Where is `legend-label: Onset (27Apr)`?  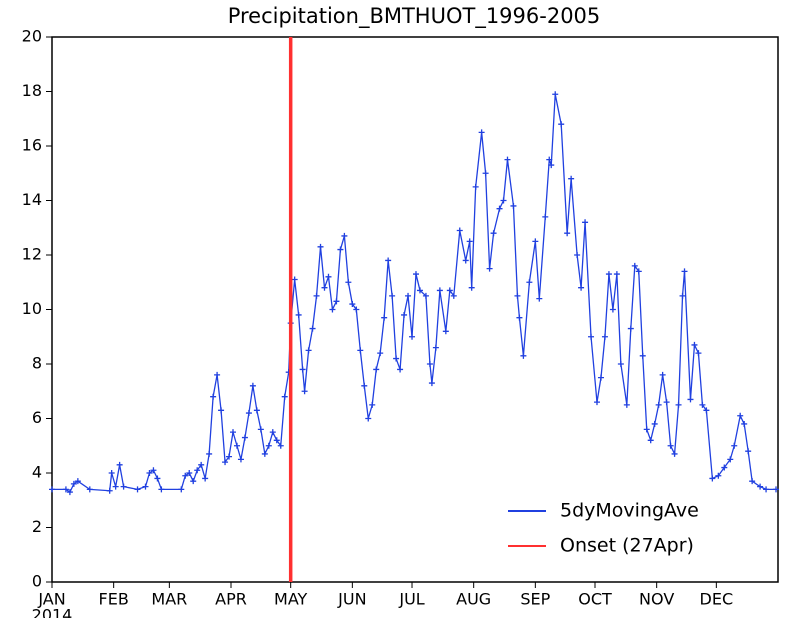 legend-label: Onset (27Apr) is located at coordinates (627, 546).